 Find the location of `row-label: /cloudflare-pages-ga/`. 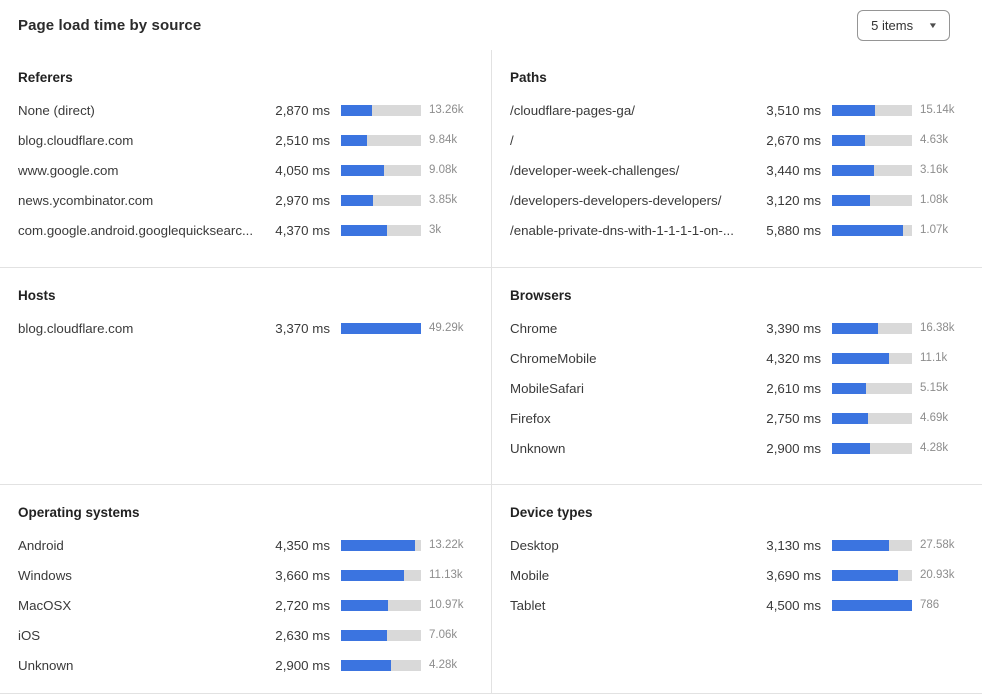

row-label: /cloudflare-pages-ga/ is located at coordinates (572, 110).